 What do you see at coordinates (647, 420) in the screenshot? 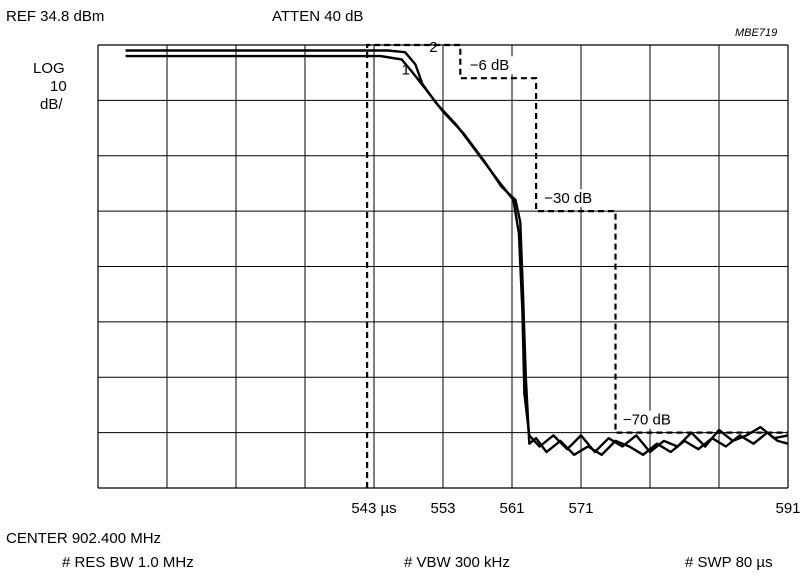
I see `mask-label: −70 dB` at bounding box center [647, 420].